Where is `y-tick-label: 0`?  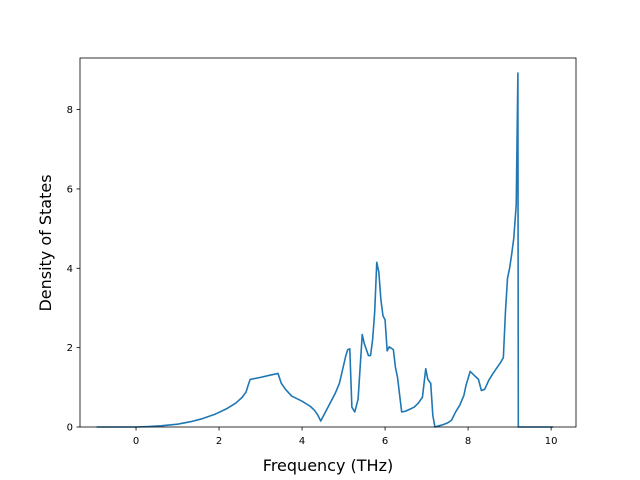
y-tick-label: 0 is located at coordinates (70, 428).